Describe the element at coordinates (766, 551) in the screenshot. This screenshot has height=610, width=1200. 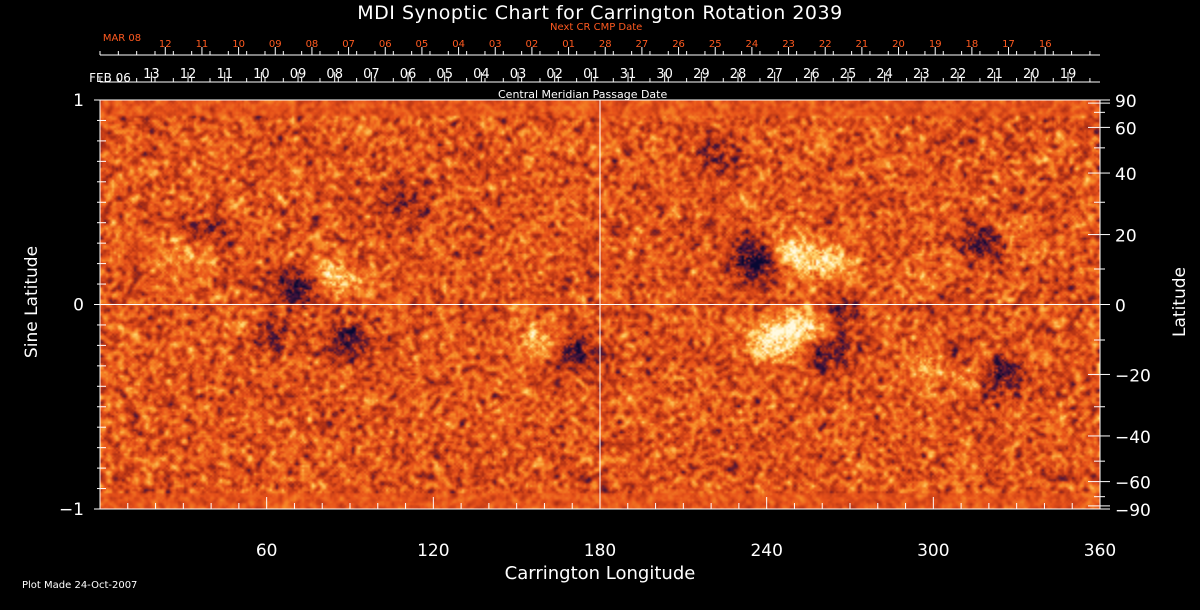
I see `x-tick-label: 240` at that location.